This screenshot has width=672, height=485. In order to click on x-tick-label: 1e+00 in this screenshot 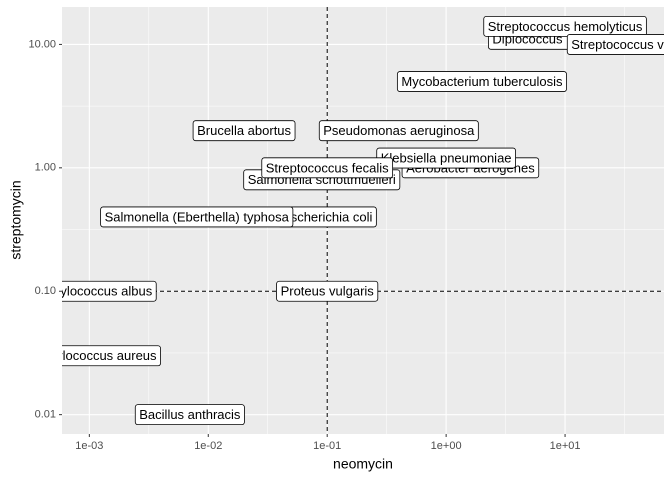, I will do `click(446, 446)`.